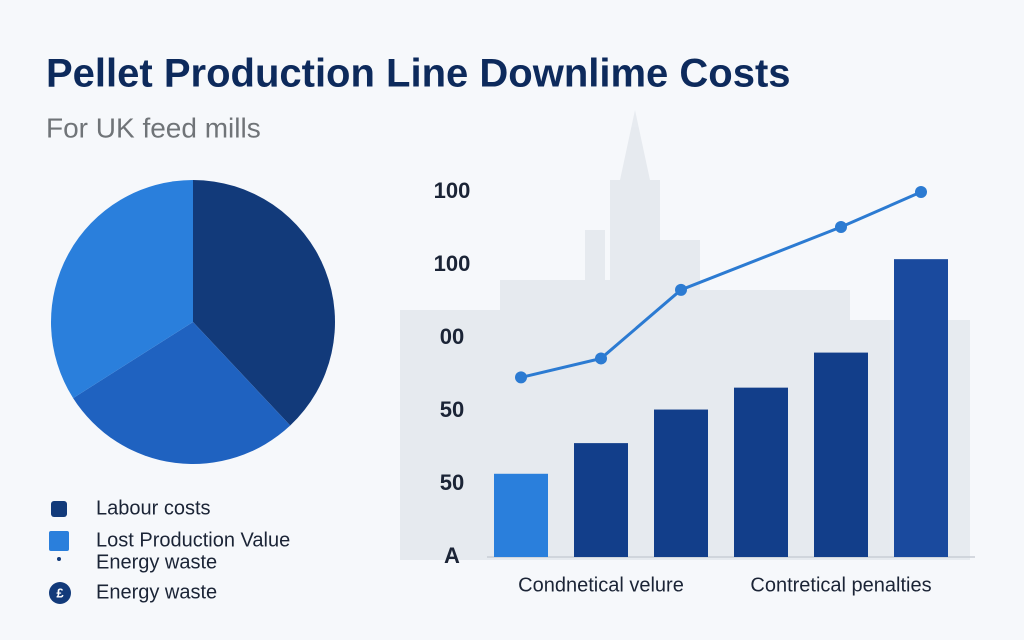  I want to click on x-tick-label: Condnetical velure, so click(601, 585).